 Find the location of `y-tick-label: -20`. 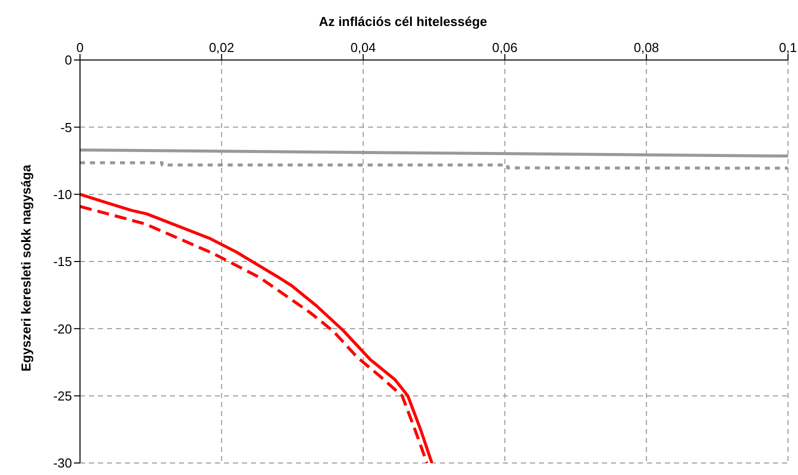

y-tick-label: -20 is located at coordinates (62, 328).